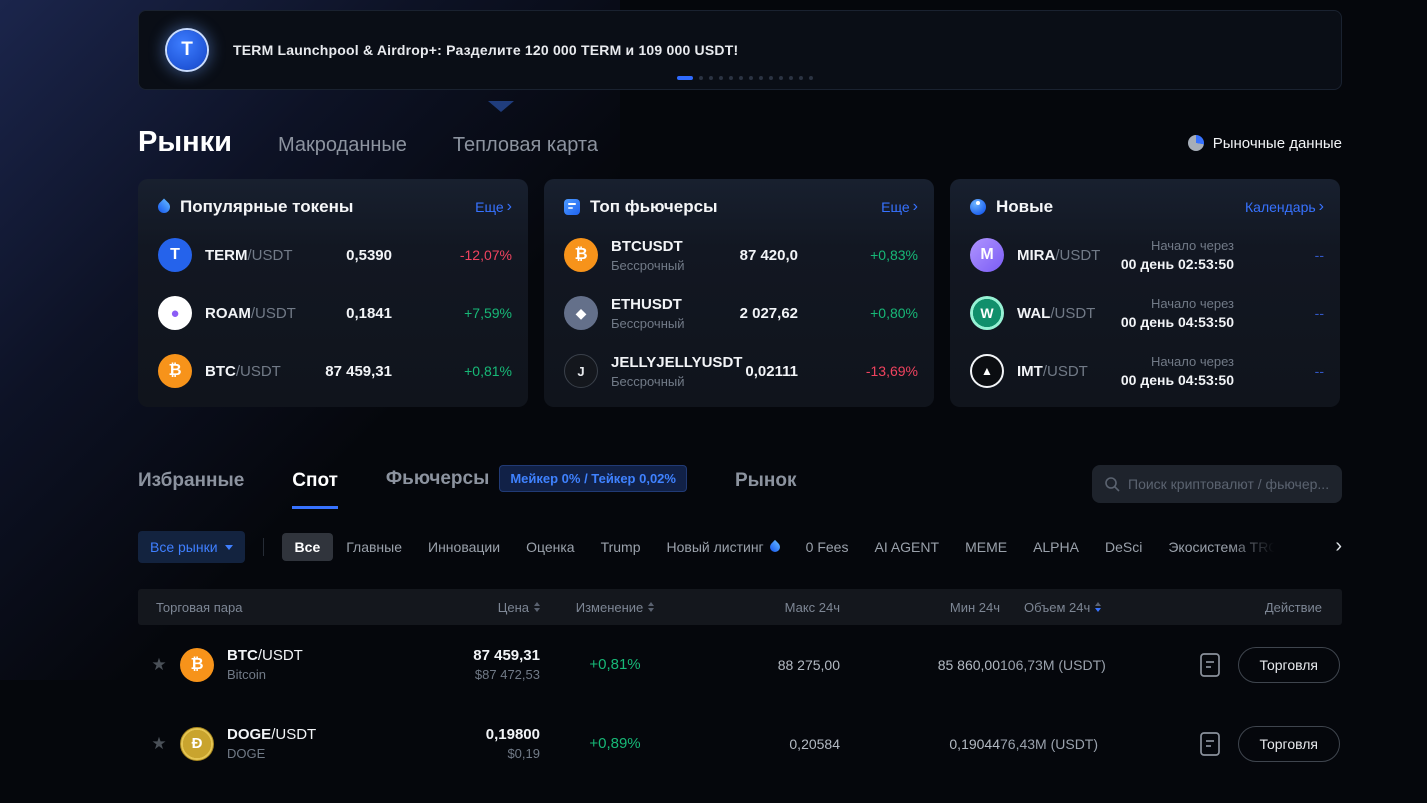 Image resolution: width=1427 pixels, height=803 pixels. What do you see at coordinates (1095, 607) in the screenshot?
I see `col-volume-24h: Объем 24ч` at bounding box center [1095, 607].